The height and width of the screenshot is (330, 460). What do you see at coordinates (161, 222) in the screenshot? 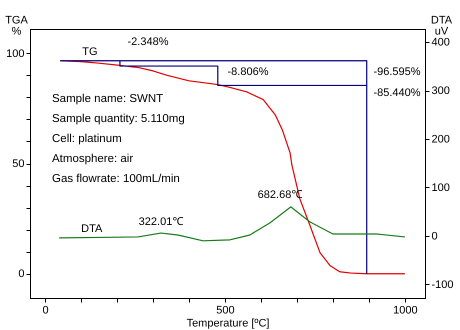
I see `annotation: 322.01℃` at bounding box center [161, 222].